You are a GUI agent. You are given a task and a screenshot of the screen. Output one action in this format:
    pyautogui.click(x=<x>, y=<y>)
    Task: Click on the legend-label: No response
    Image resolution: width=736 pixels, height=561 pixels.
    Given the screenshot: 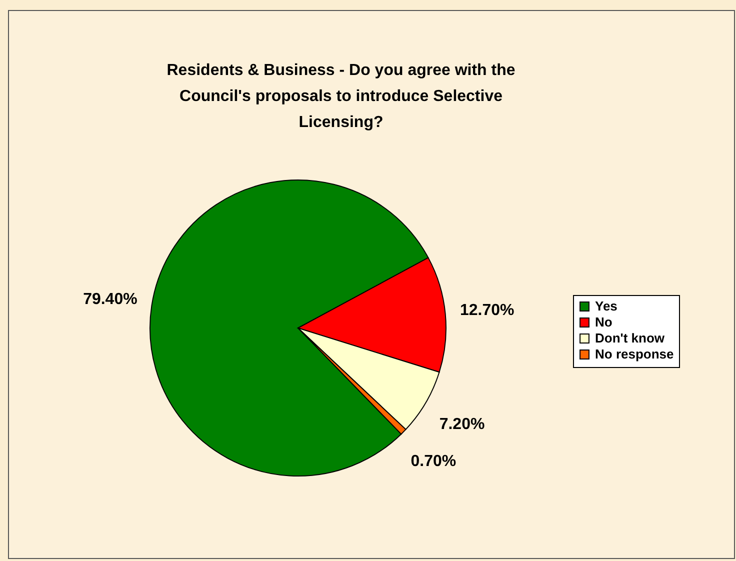 What is the action you would take?
    pyautogui.click(x=634, y=354)
    